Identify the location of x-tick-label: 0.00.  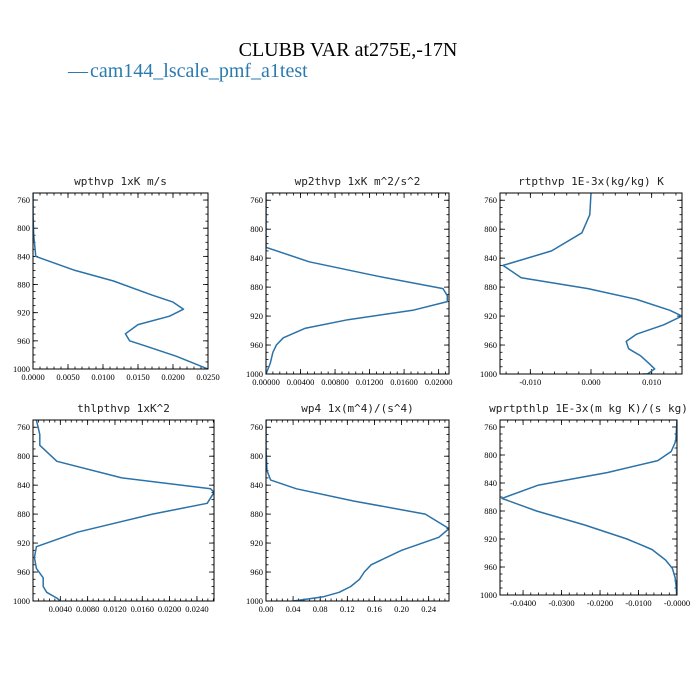
(266, 609).